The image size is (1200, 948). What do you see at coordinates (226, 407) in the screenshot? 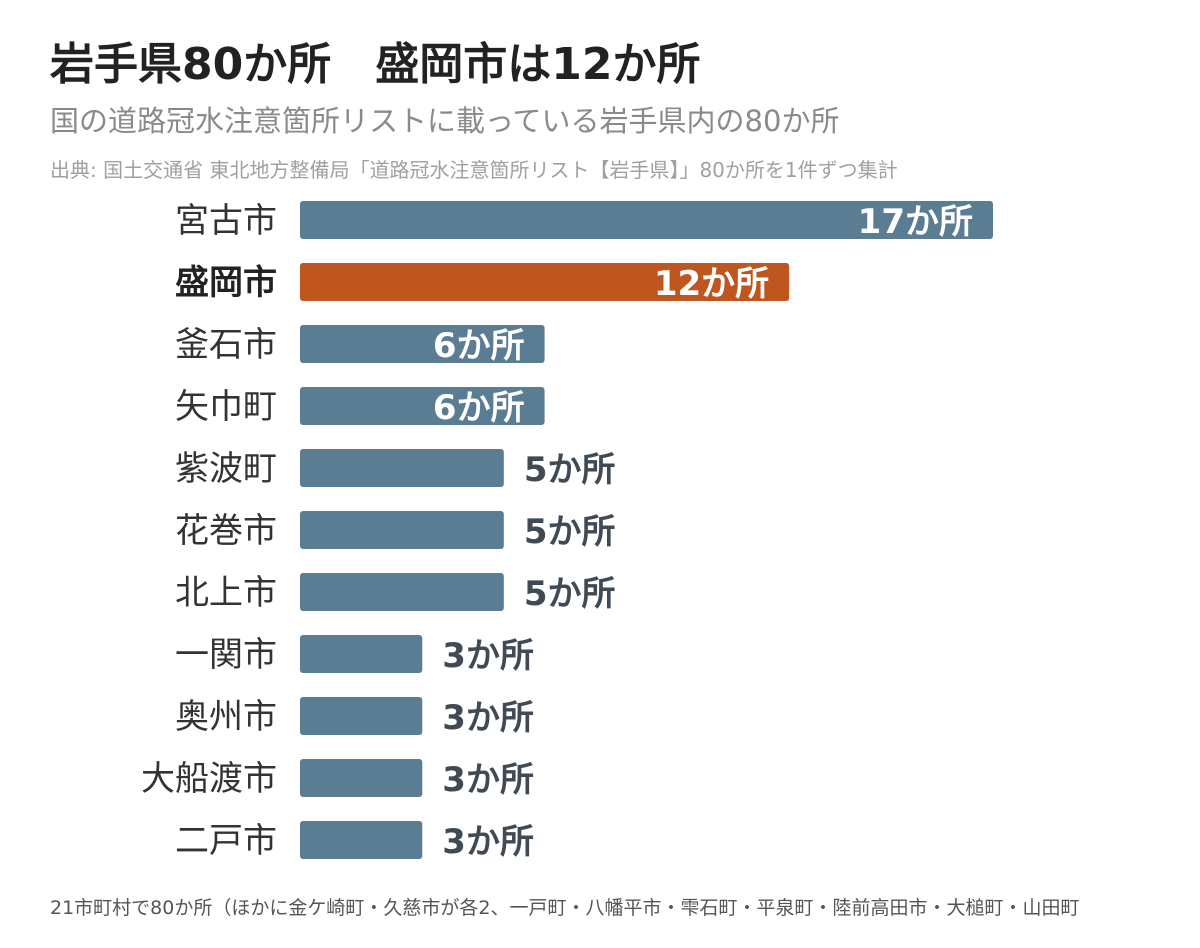
I see `category-label: 矢巾町` at bounding box center [226, 407].